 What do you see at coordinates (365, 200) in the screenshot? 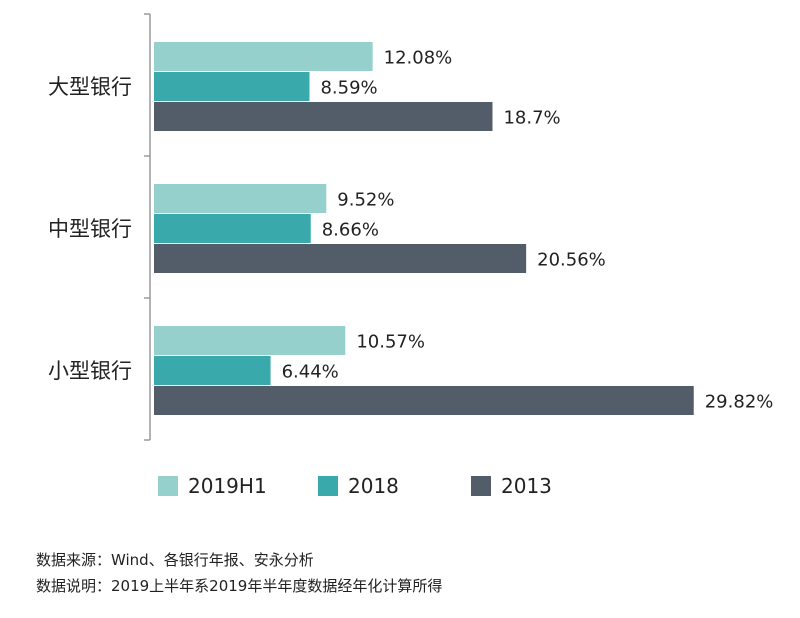
I see `data-label: 9.52%` at bounding box center [365, 200].